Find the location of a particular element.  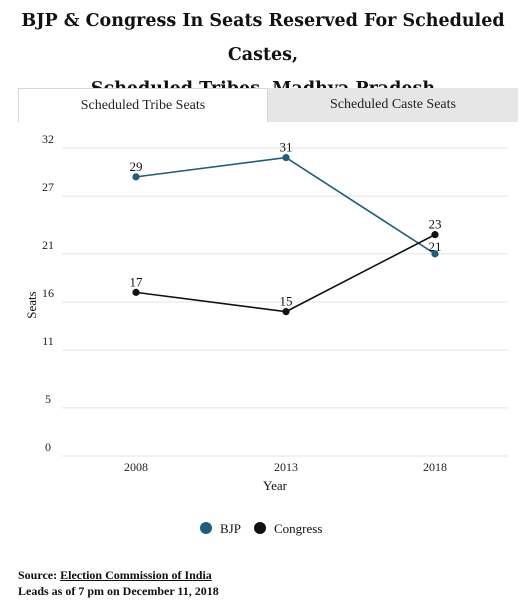

data-label-congress: 15 is located at coordinates (286, 301).